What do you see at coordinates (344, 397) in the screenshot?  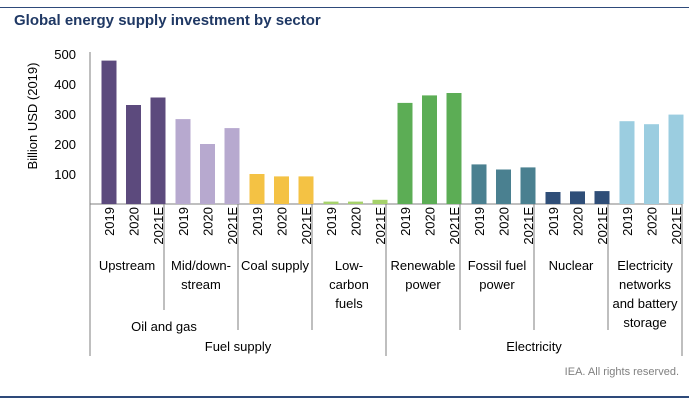 I see `bottom-rule` at bounding box center [344, 397].